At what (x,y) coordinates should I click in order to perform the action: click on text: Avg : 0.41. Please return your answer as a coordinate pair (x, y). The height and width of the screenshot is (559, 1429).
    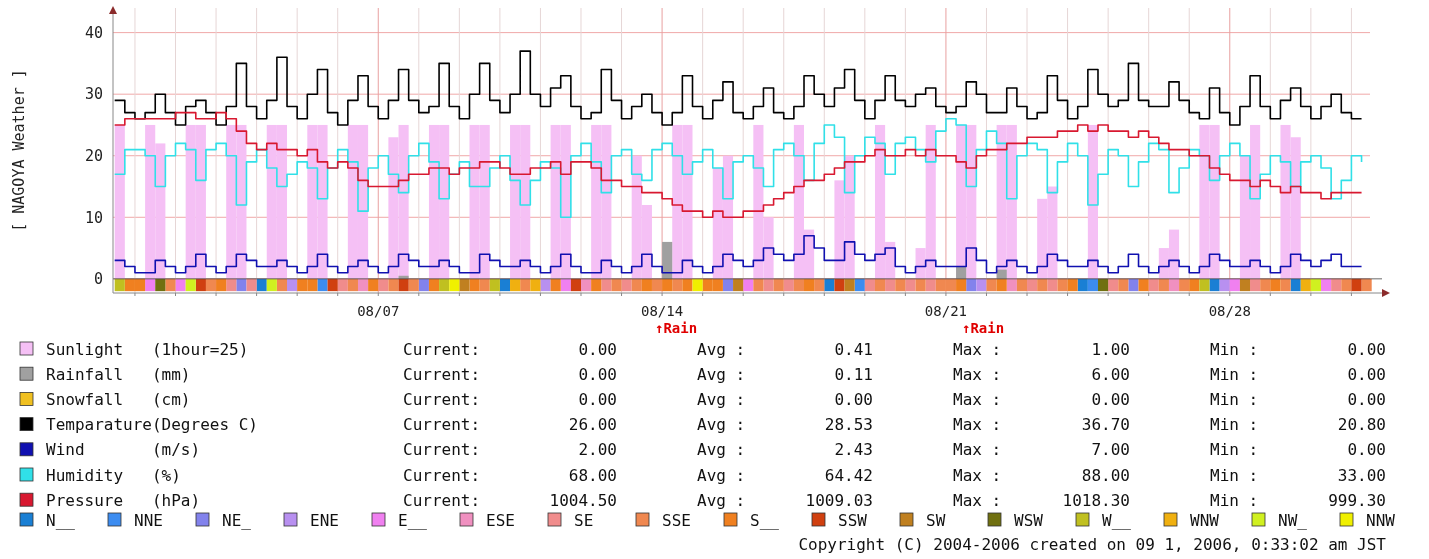
    Looking at the image, I should click on (785, 349).